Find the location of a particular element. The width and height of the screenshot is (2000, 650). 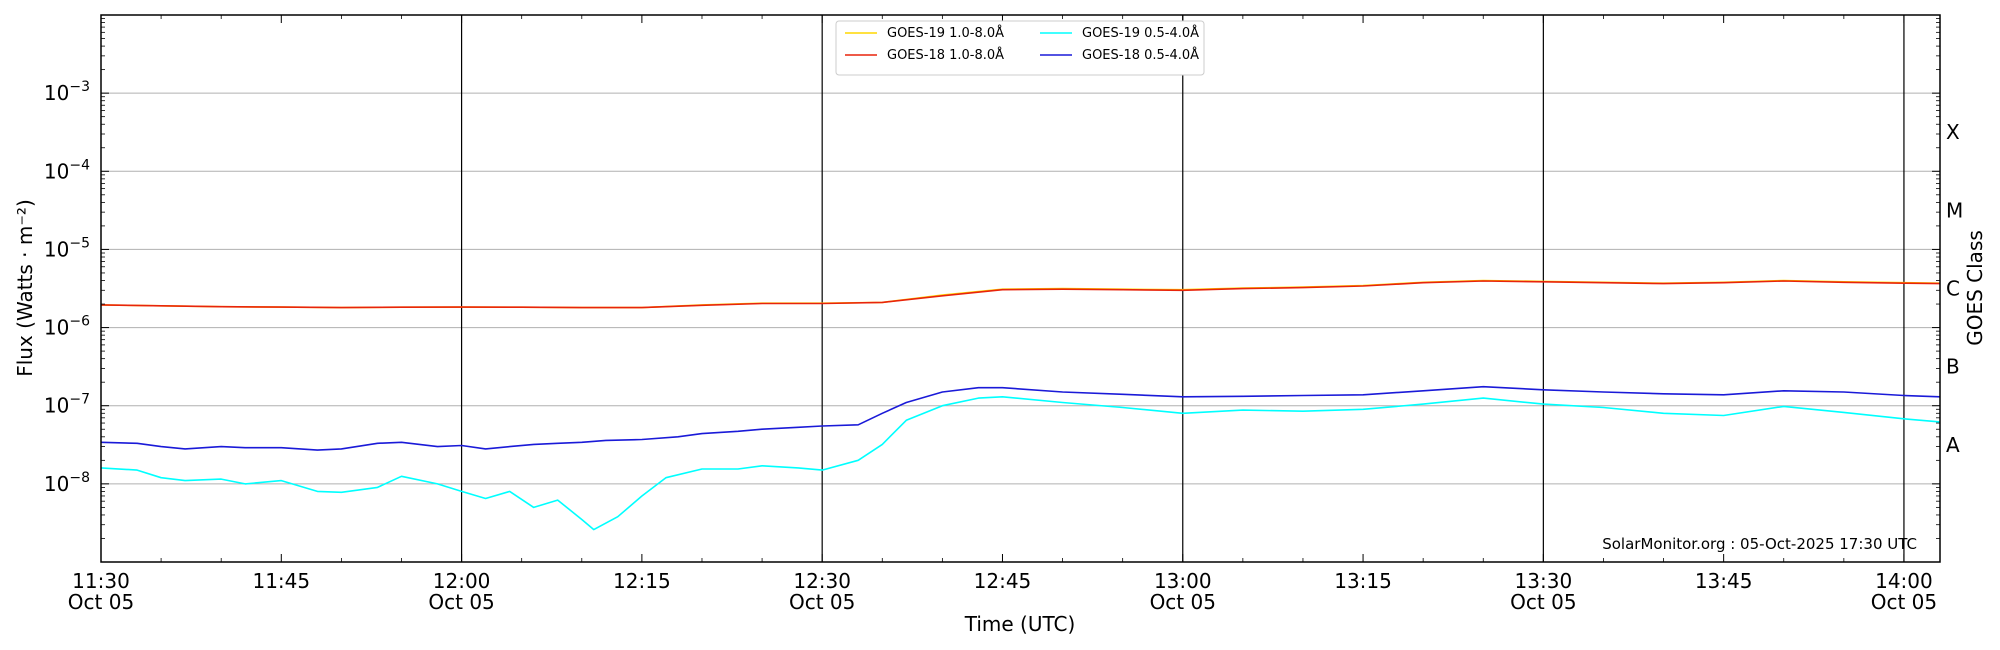

y-tick-label: 10⁻⁸ is located at coordinates (67, 483).